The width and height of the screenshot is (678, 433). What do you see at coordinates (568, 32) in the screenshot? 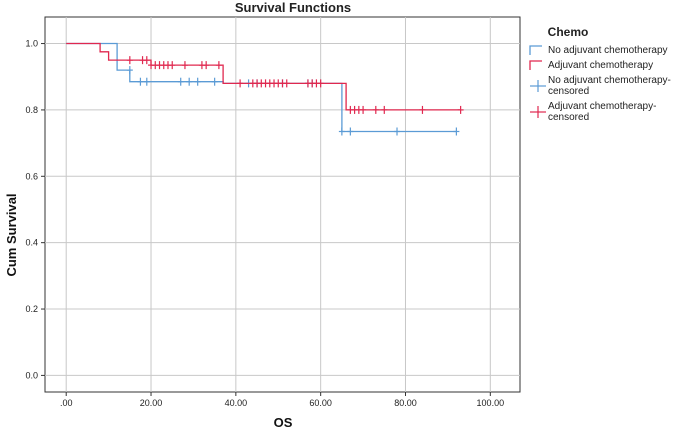
I see `legend-title: Chemo` at bounding box center [568, 32].